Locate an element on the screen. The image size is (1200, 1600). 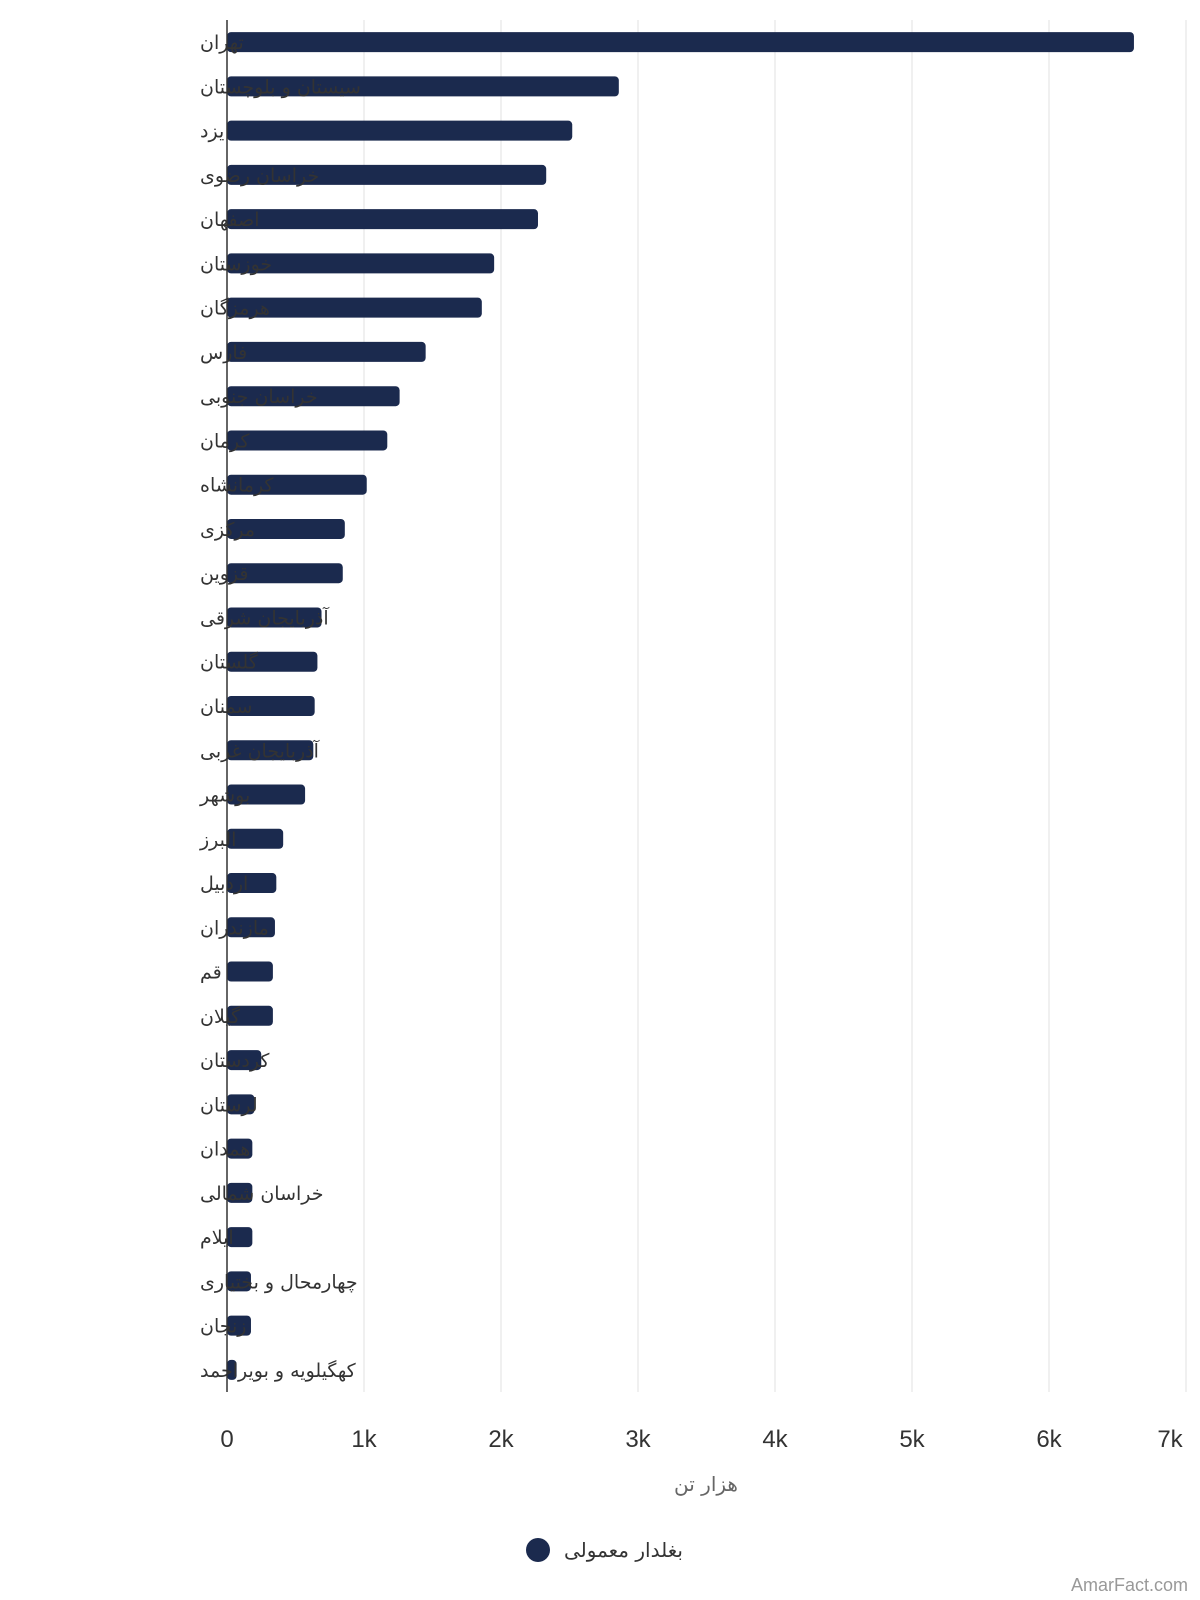
category-label: خراسان رضوی is located at coordinates (259, 176).